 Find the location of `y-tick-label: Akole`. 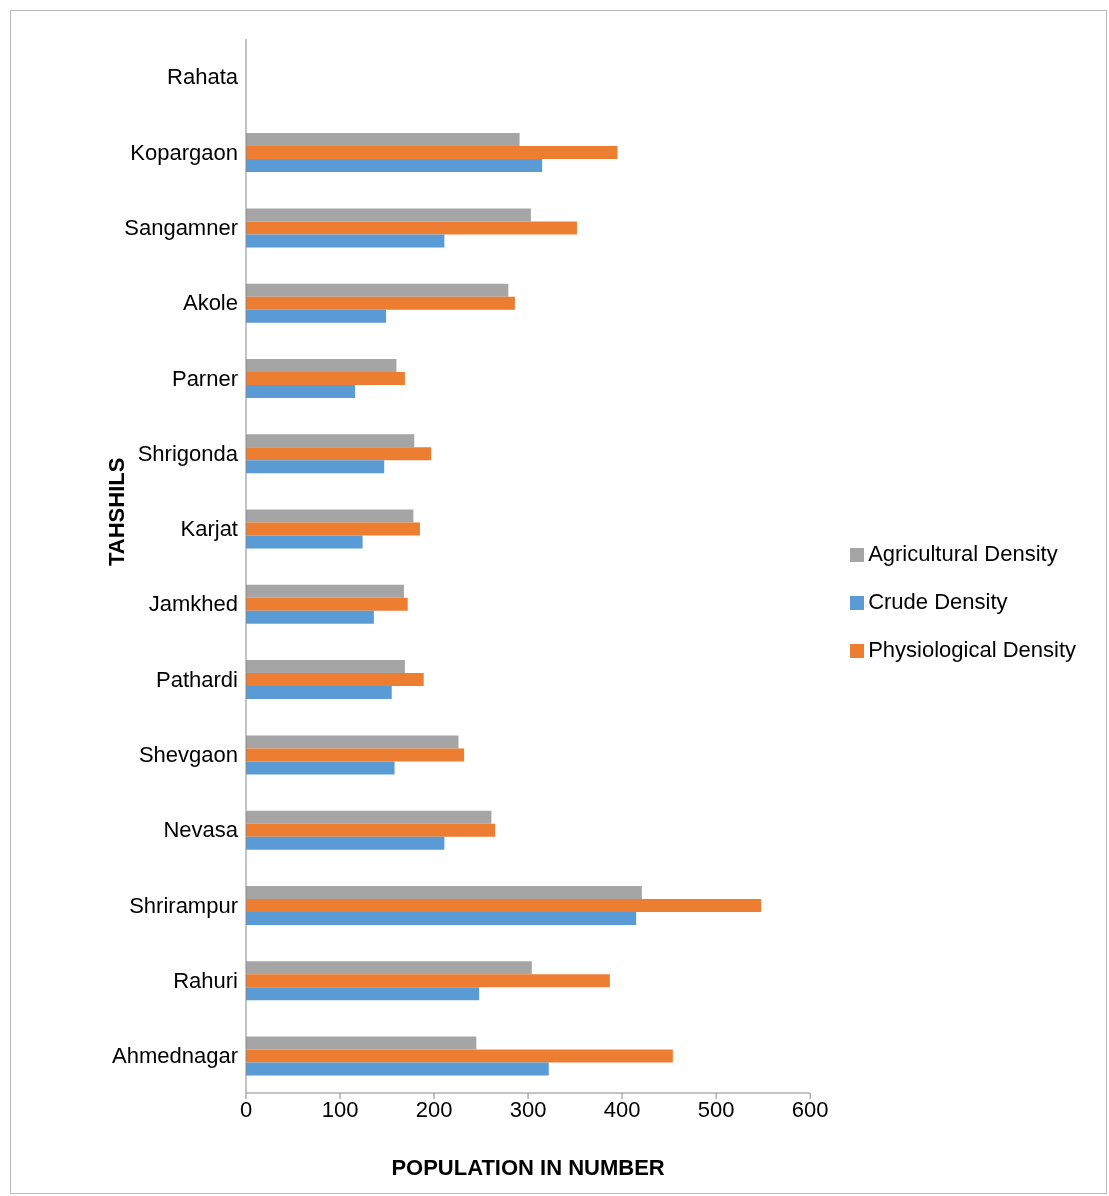

y-tick-label: Akole is located at coordinates (210, 303).